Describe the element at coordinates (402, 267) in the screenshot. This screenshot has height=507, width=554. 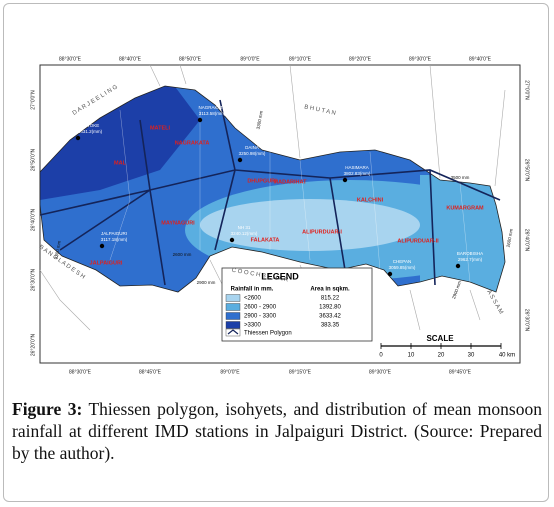
I see `station-rainfall: 3059.85(mm)` at that location.